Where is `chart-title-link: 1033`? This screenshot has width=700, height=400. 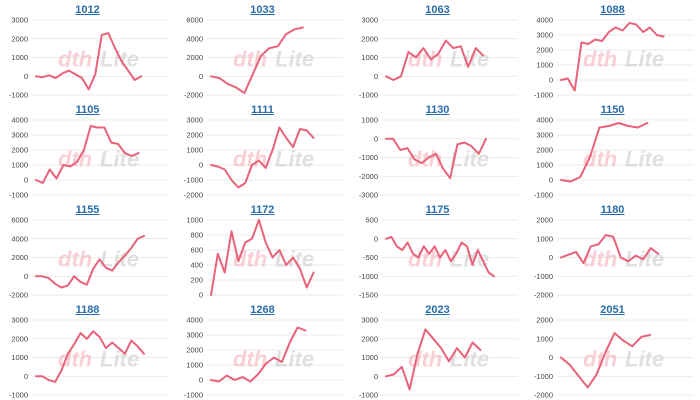 chart-title-link: 1033 is located at coordinates (262, 10).